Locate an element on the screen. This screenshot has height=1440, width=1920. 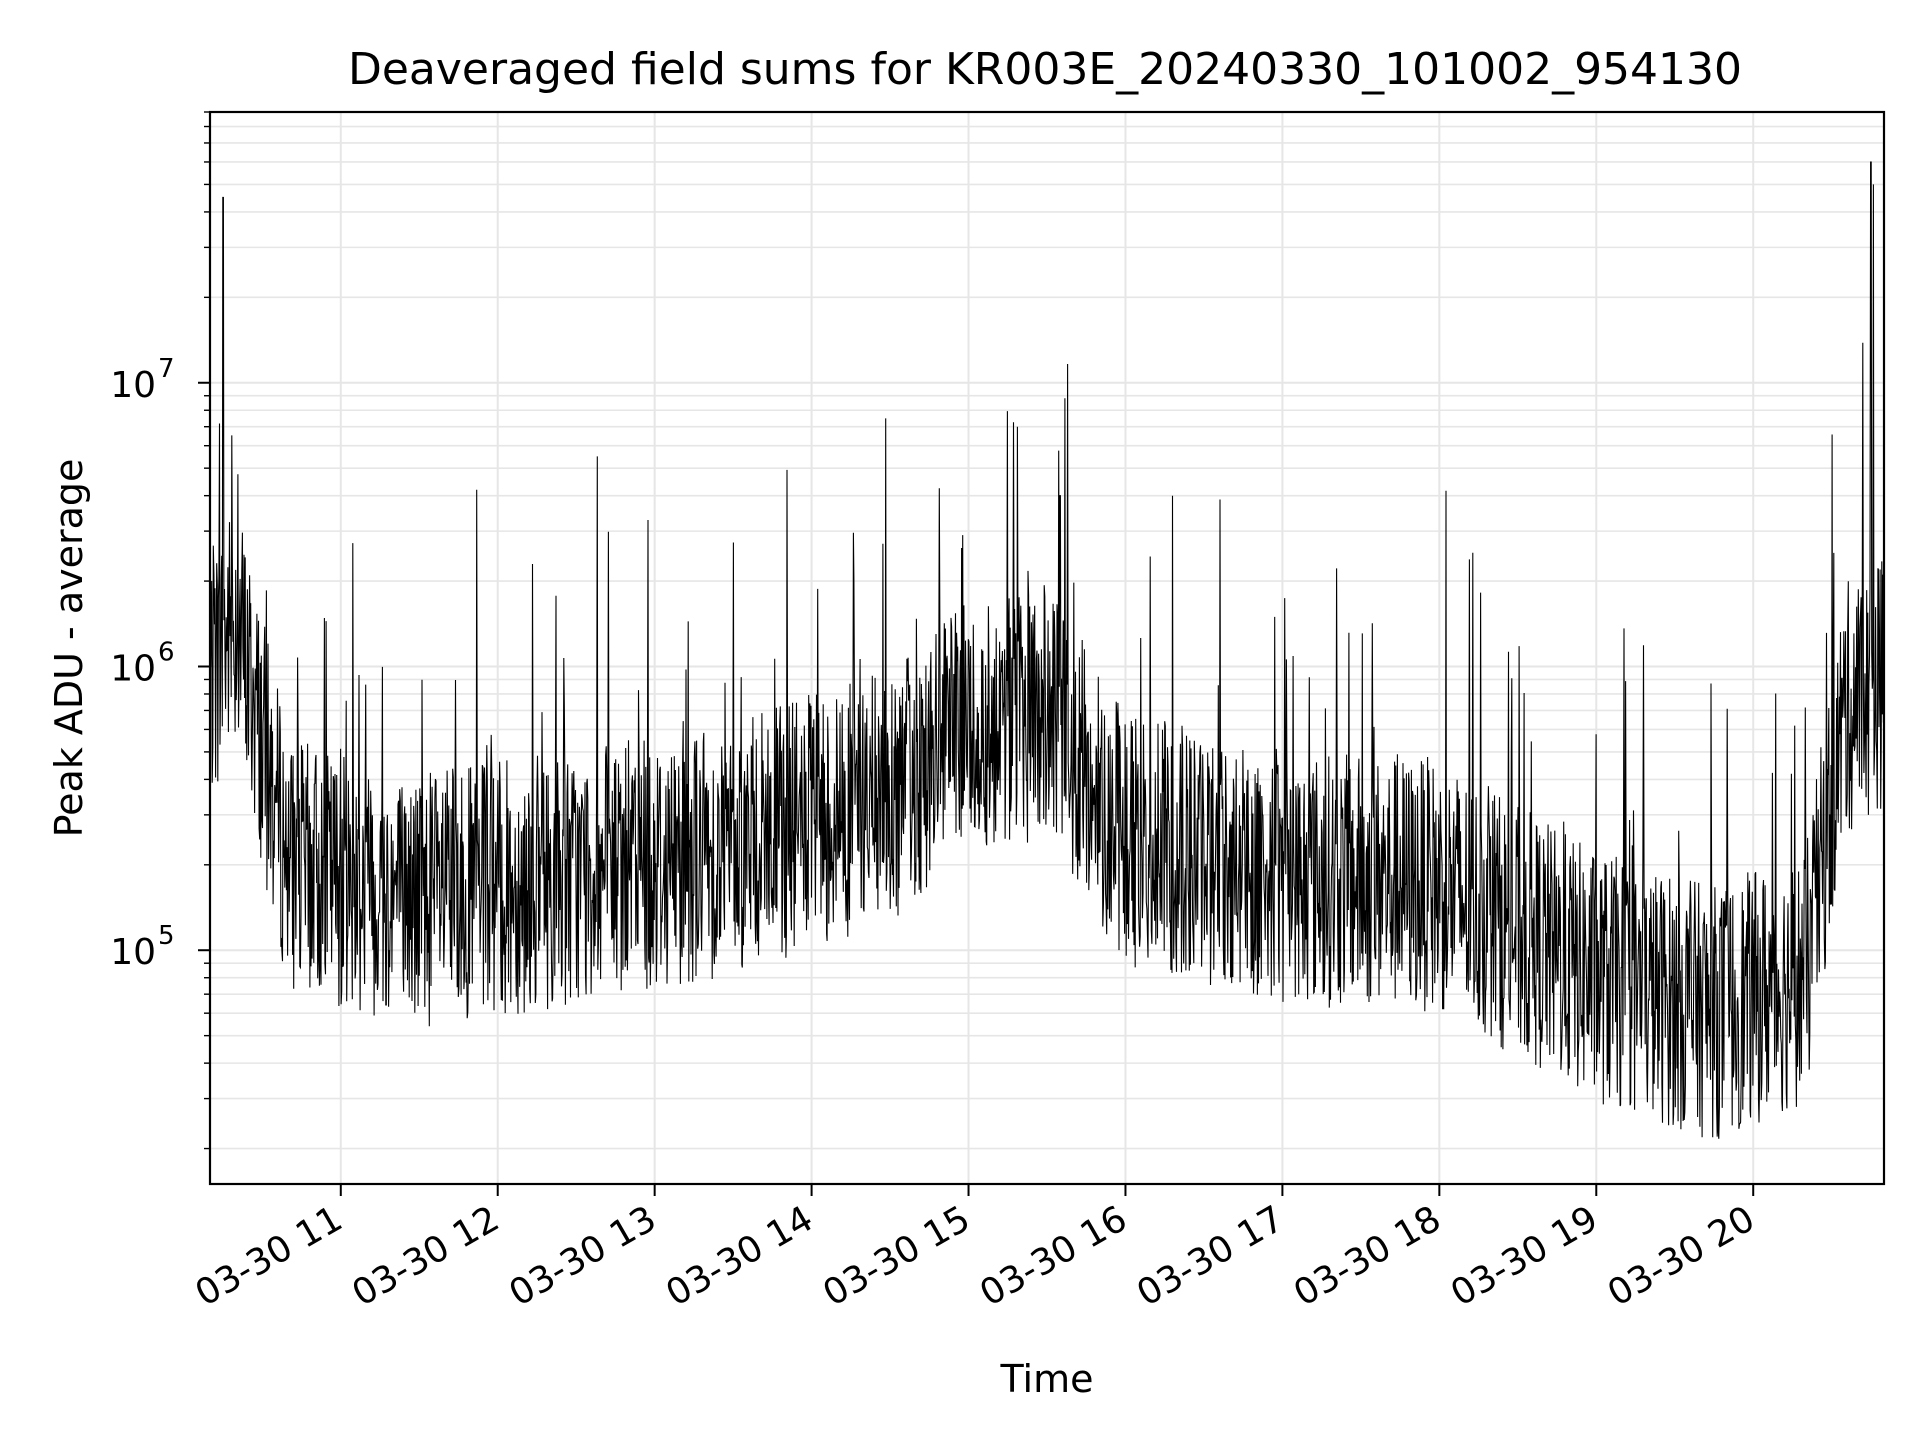
y-tick-exponent: 5 is located at coordinates (166, 936).